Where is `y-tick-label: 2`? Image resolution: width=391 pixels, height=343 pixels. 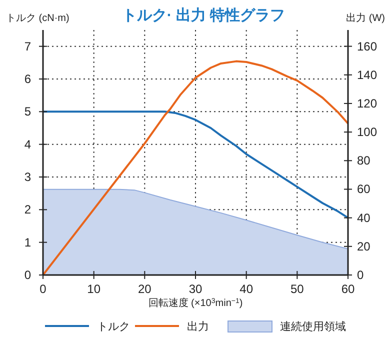 y-tick-label: 2 is located at coordinates (28, 209).